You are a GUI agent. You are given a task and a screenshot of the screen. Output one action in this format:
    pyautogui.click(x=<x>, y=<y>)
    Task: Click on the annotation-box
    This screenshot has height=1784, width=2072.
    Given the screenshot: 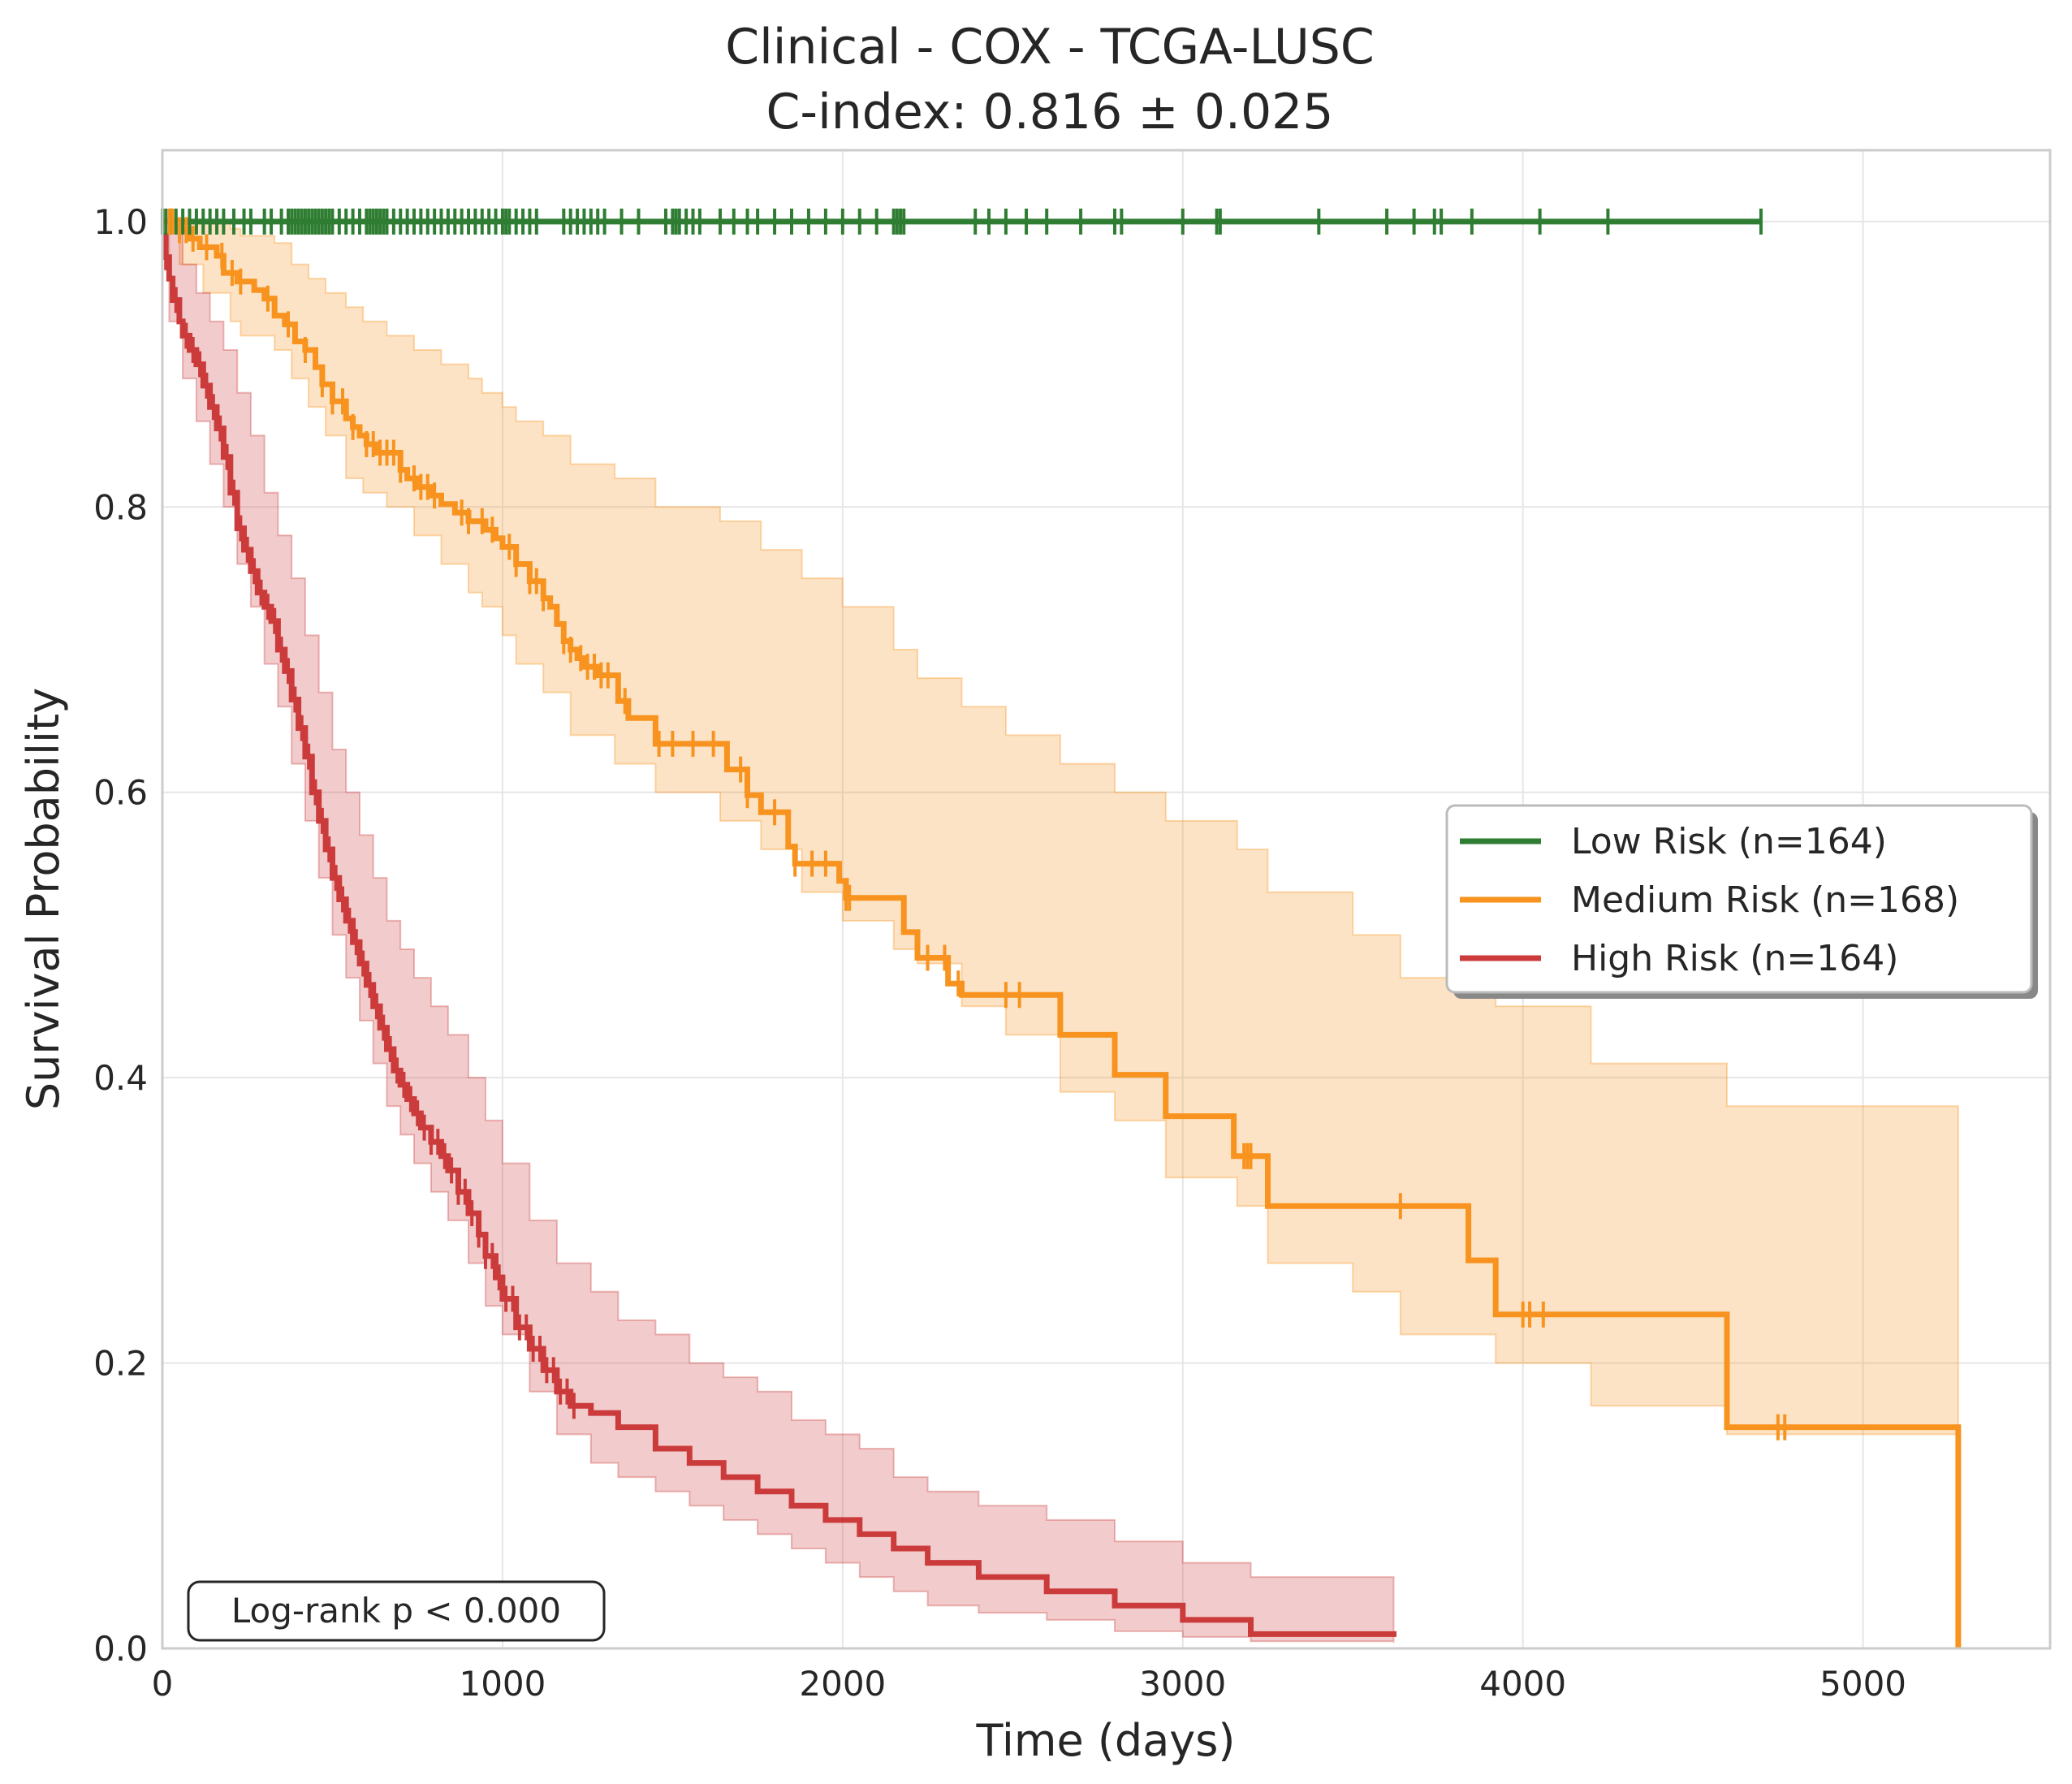 What is the action you would take?
    pyautogui.click(x=396, y=1611)
    